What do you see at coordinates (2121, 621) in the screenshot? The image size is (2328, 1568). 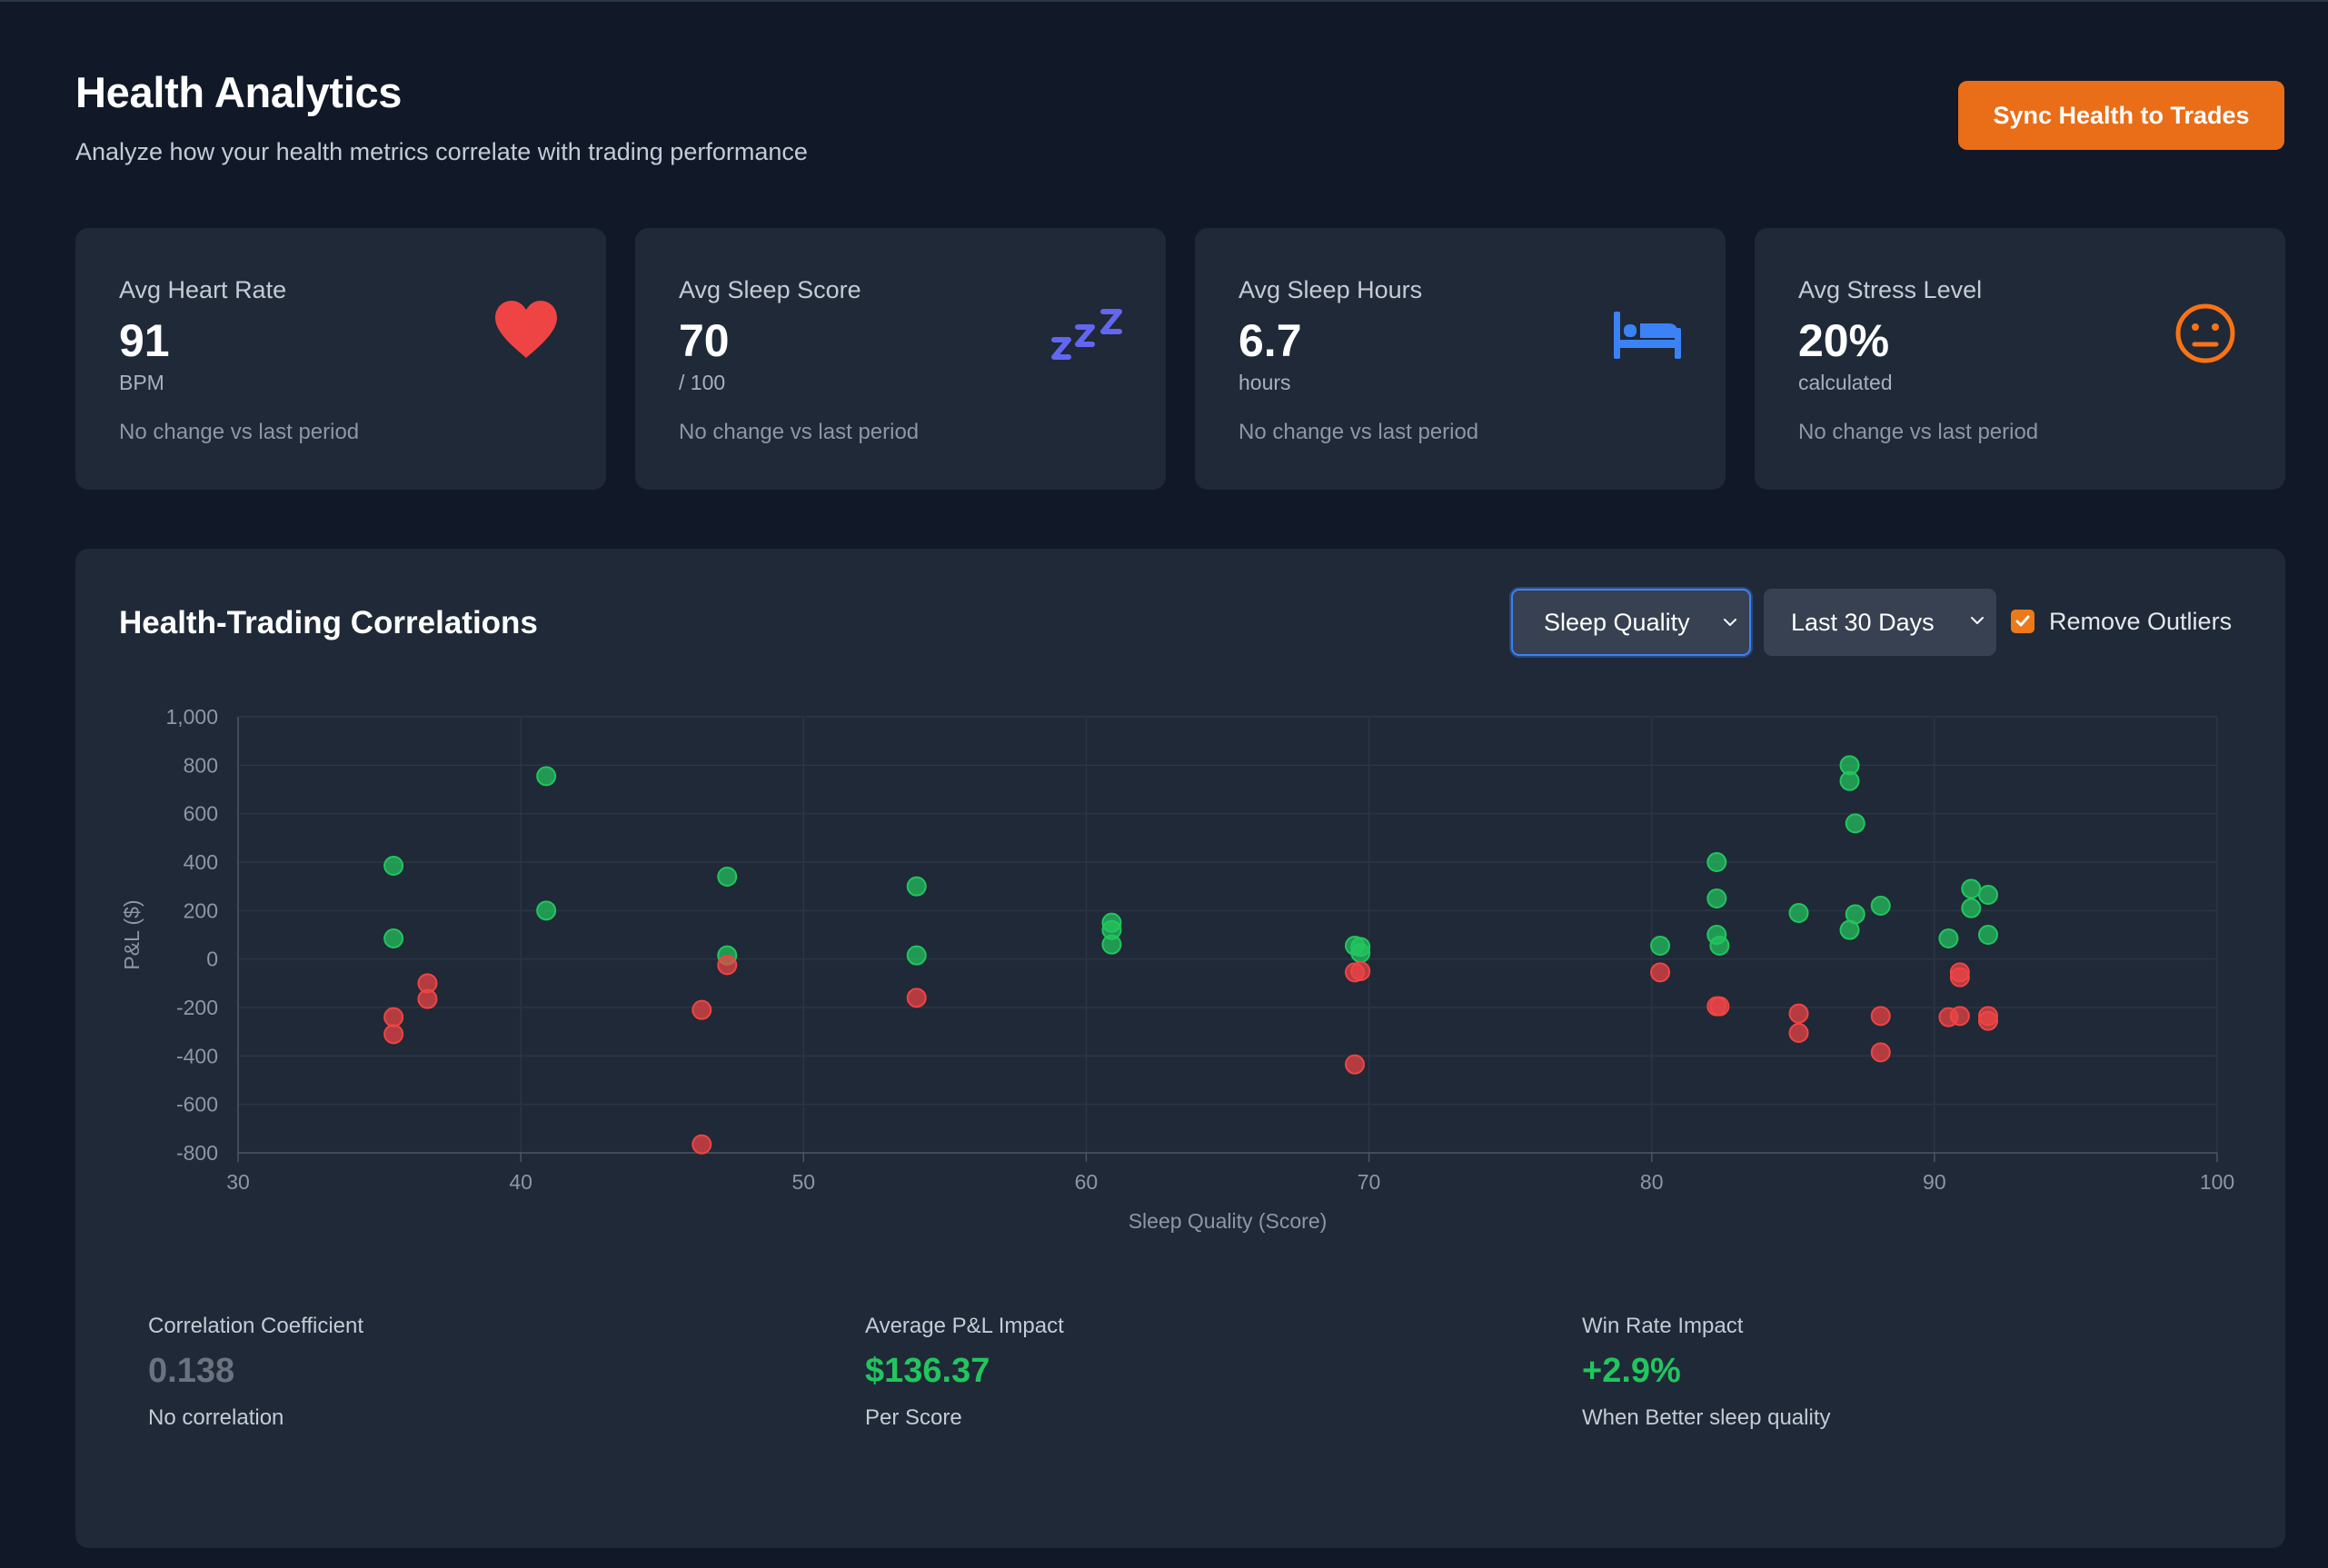 I see `remove-outliers-toggle: Remove Outliers` at bounding box center [2121, 621].